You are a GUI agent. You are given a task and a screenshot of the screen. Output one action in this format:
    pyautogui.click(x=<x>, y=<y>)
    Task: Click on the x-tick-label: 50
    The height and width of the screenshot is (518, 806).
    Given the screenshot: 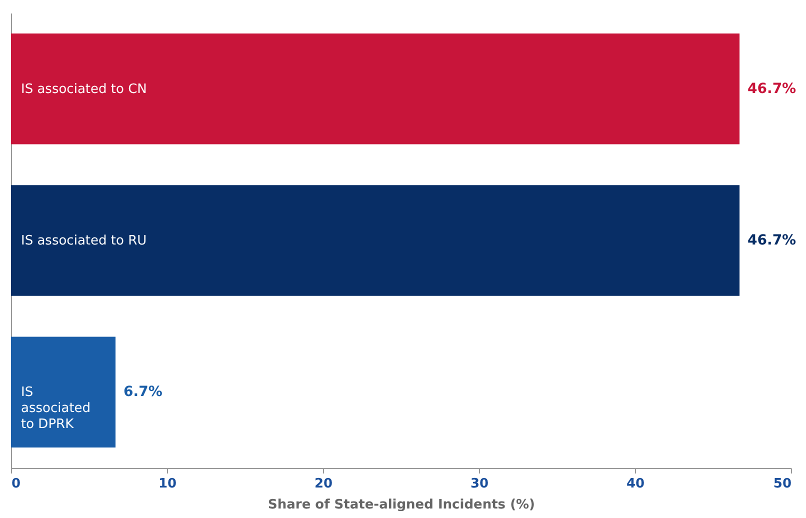 What is the action you would take?
    pyautogui.click(x=782, y=484)
    